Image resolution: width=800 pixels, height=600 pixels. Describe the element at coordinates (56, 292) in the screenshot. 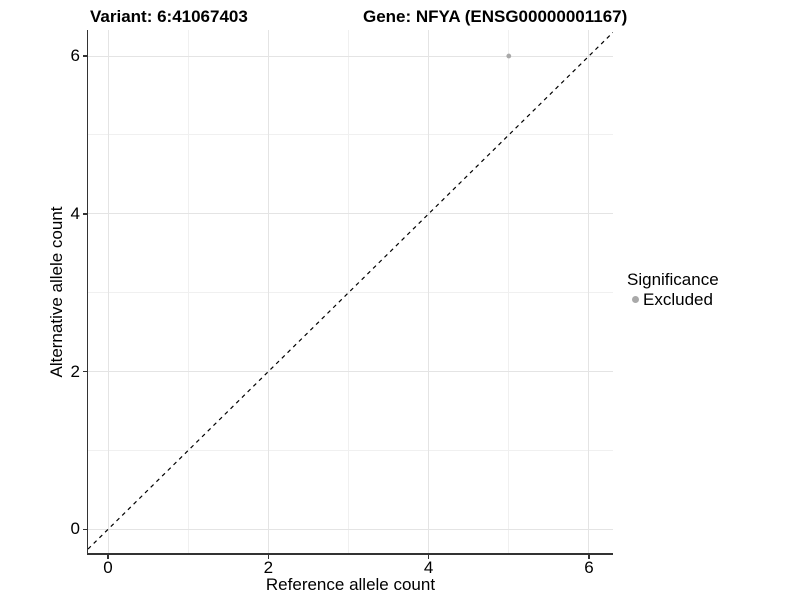

I see `y-axis-title: Alternative allele count` at that location.